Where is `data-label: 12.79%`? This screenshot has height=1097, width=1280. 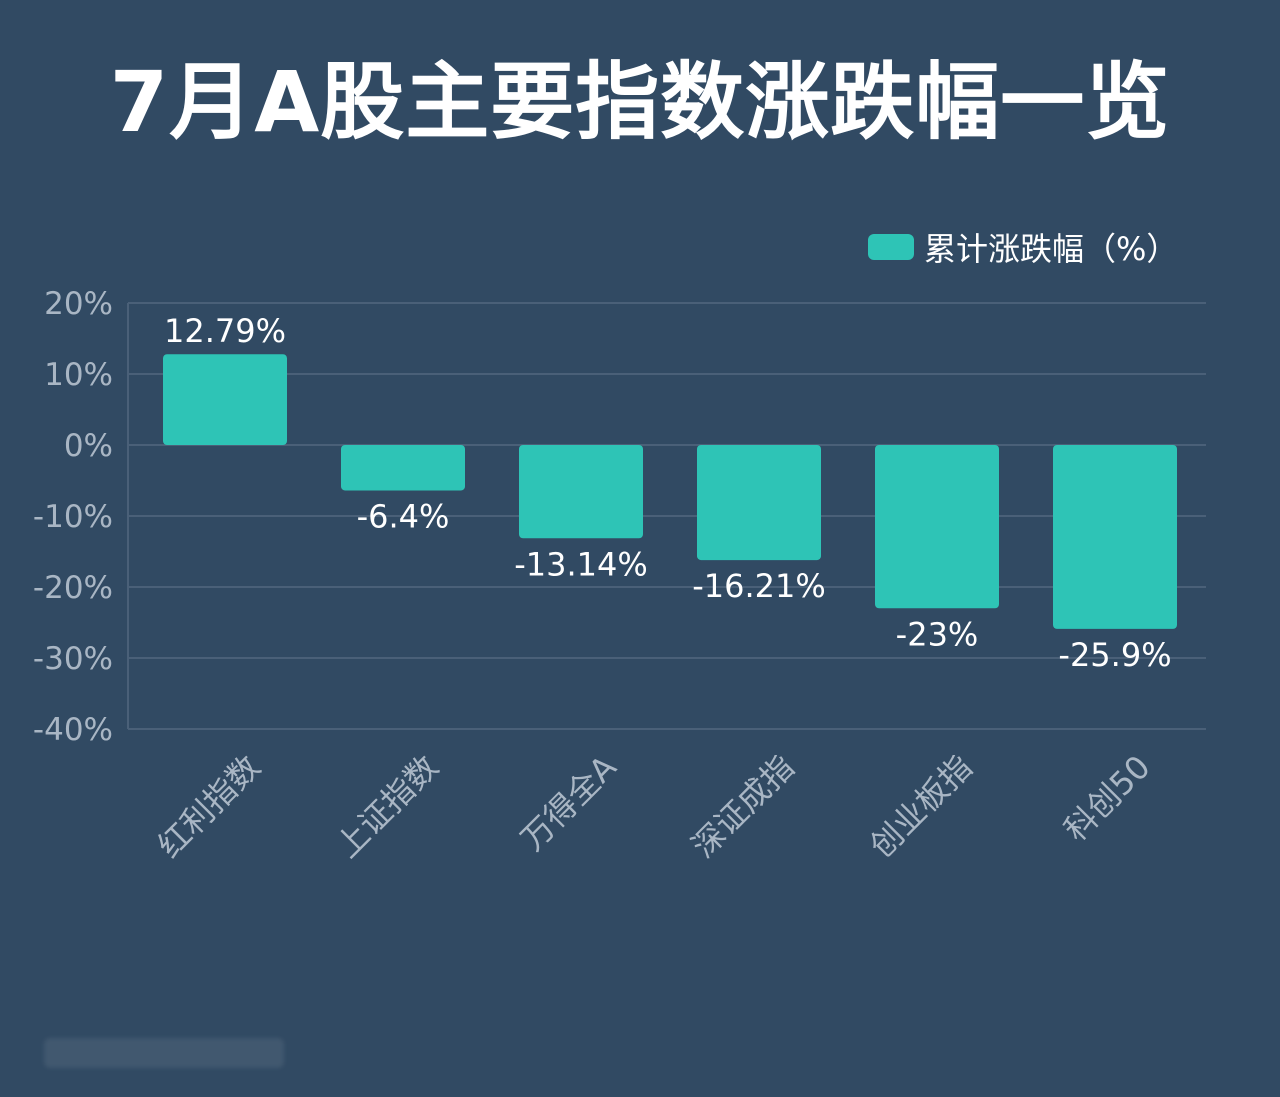 data-label: 12.79% is located at coordinates (225, 331).